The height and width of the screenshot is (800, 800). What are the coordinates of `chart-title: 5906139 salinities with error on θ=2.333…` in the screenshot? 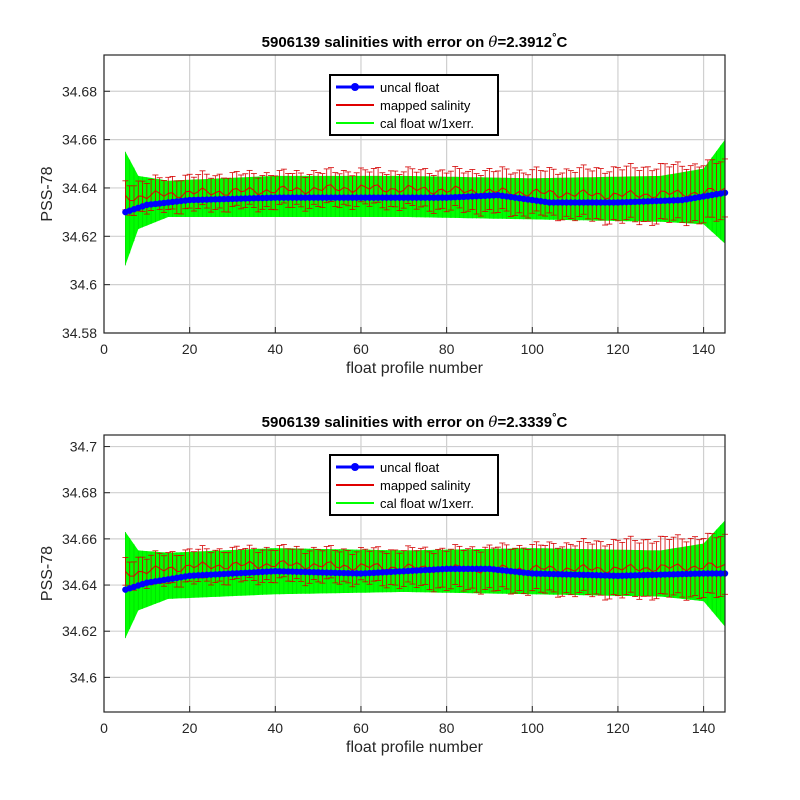 It's located at (415, 421).